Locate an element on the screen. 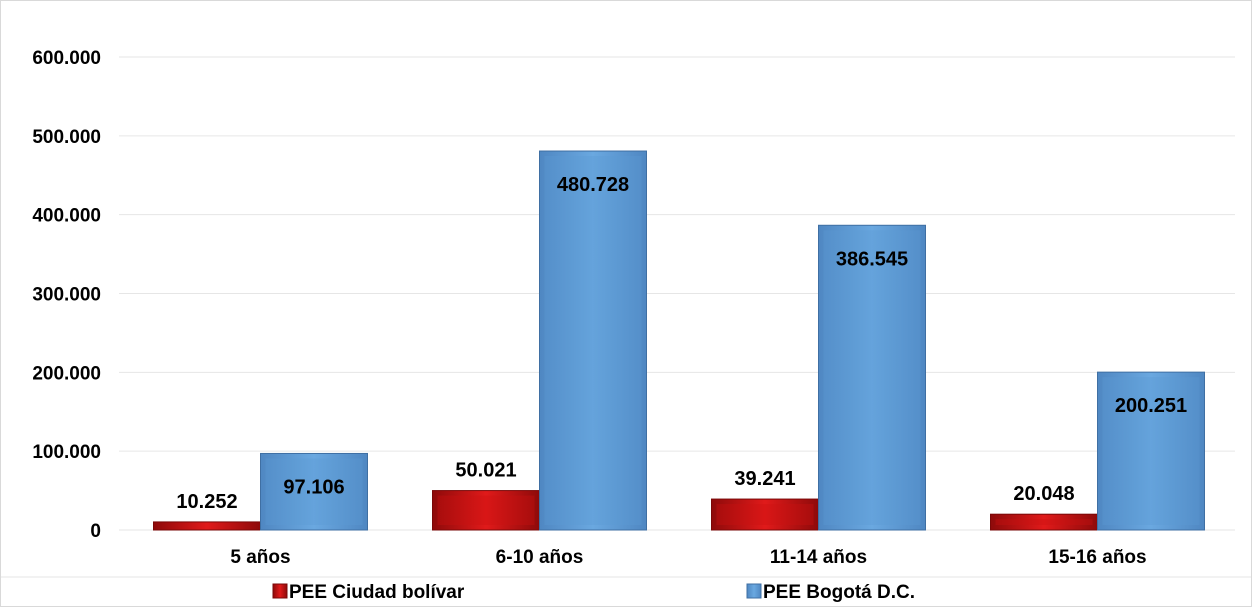 This screenshot has height=607, width=1252. legend-item: PEE Ciudad bolívar is located at coordinates (368, 592).